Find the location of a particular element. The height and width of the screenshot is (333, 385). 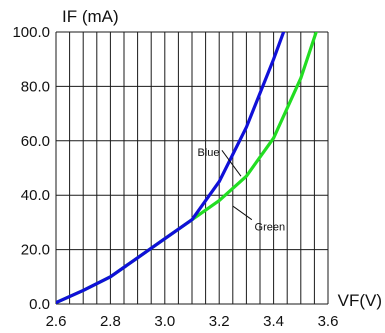

y-tick-label: 60.0 is located at coordinates (35, 141).